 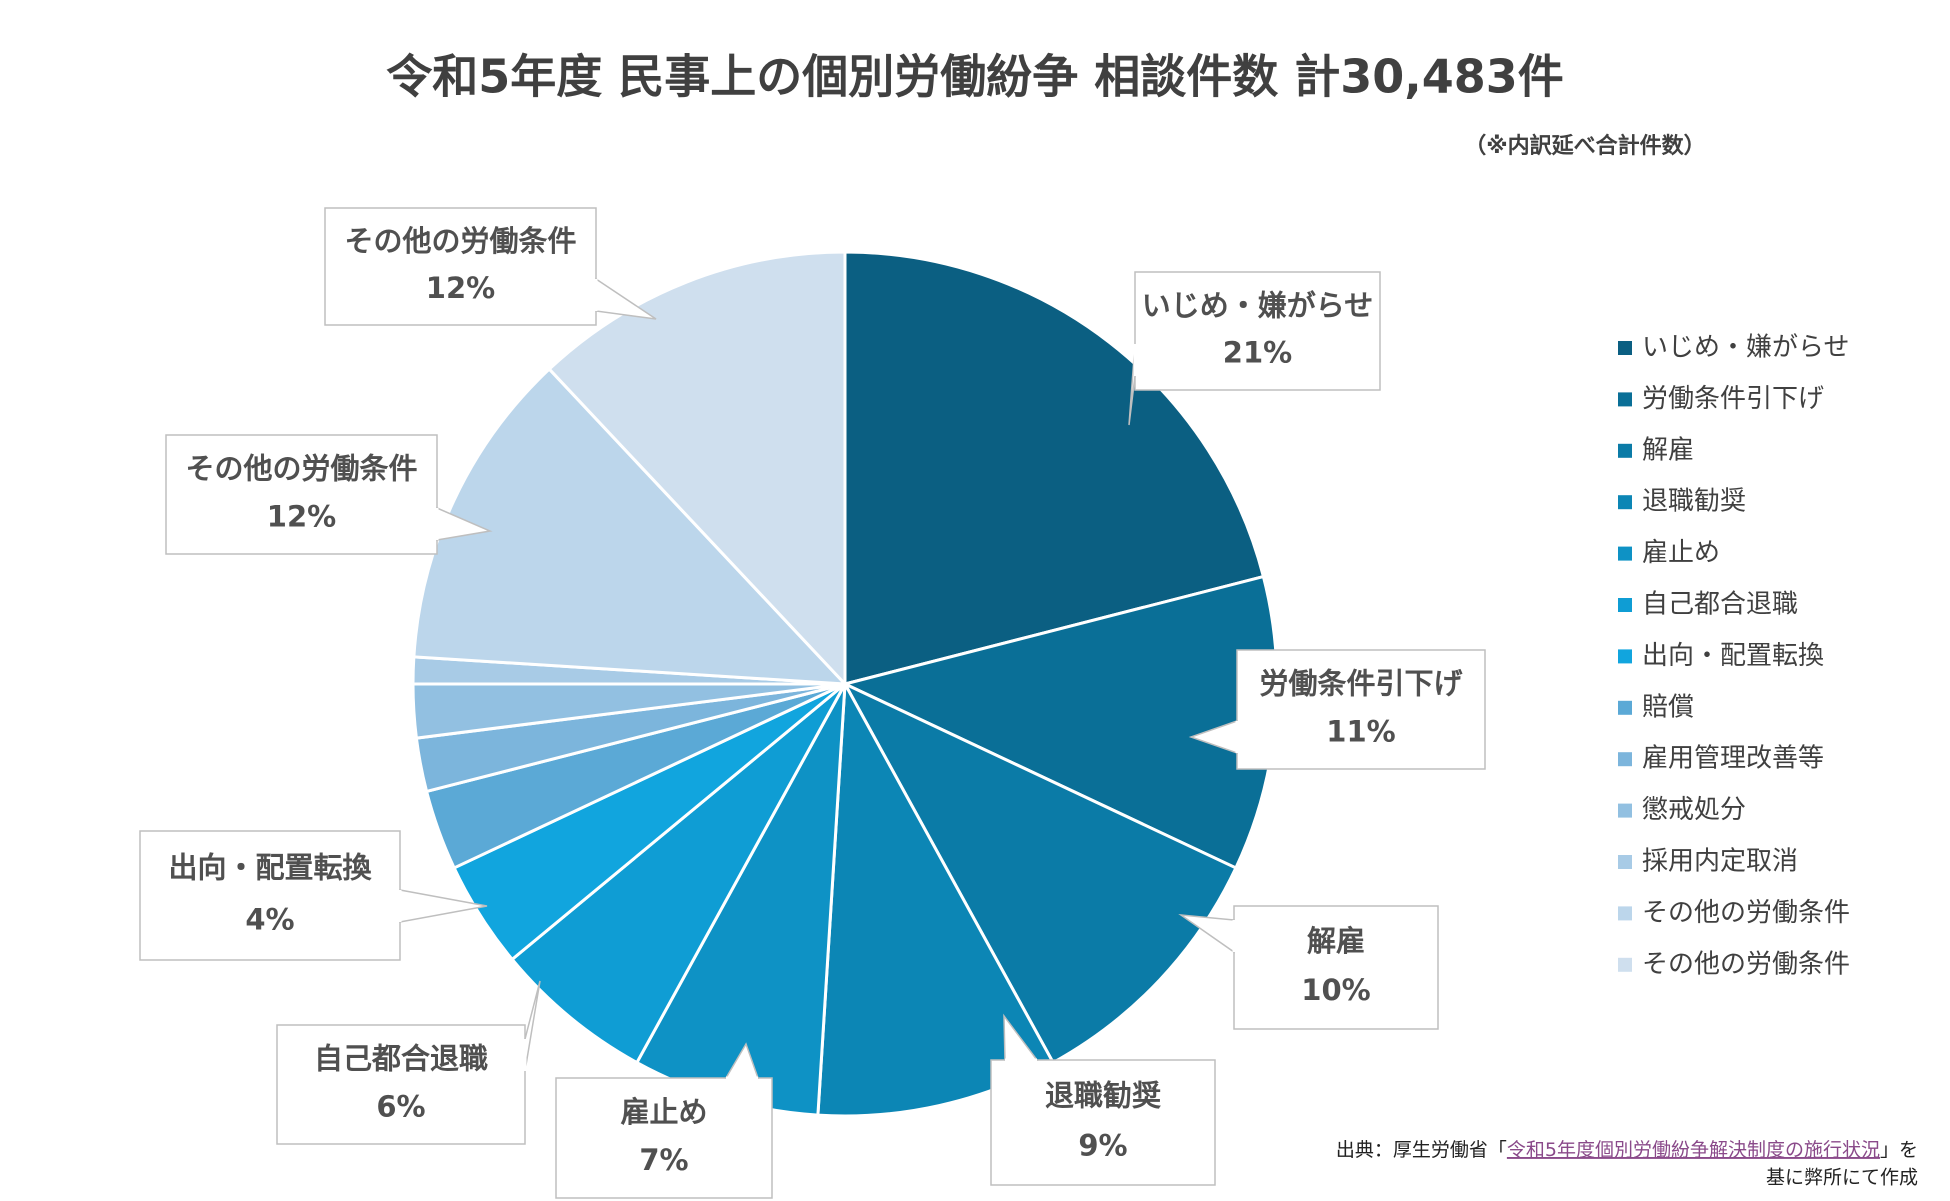 What do you see at coordinates (1103, 1096) in the screenshot?
I see `callout-category: 退職勧奨` at bounding box center [1103, 1096].